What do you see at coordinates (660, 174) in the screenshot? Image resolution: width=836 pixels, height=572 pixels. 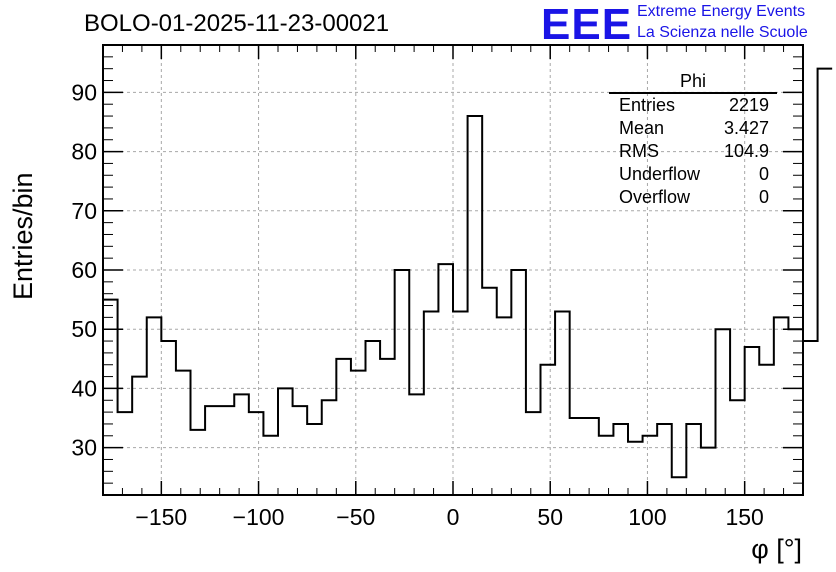 I see `stats-label: Underflow` at bounding box center [660, 174].